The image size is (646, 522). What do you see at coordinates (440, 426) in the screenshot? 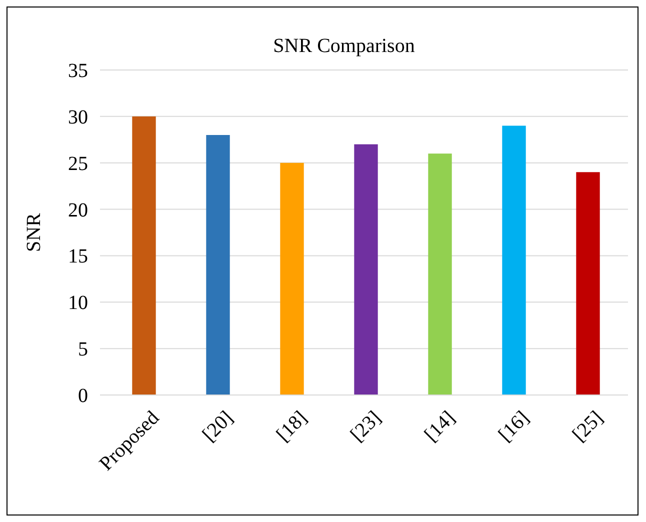
I see `x-tick-label: [14]` at bounding box center [440, 426].